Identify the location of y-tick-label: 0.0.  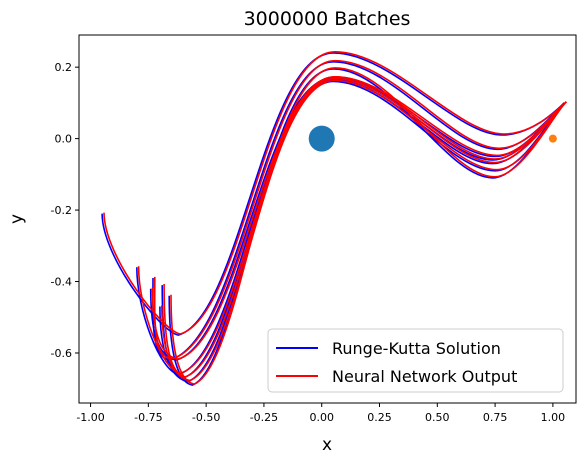
(64, 139).